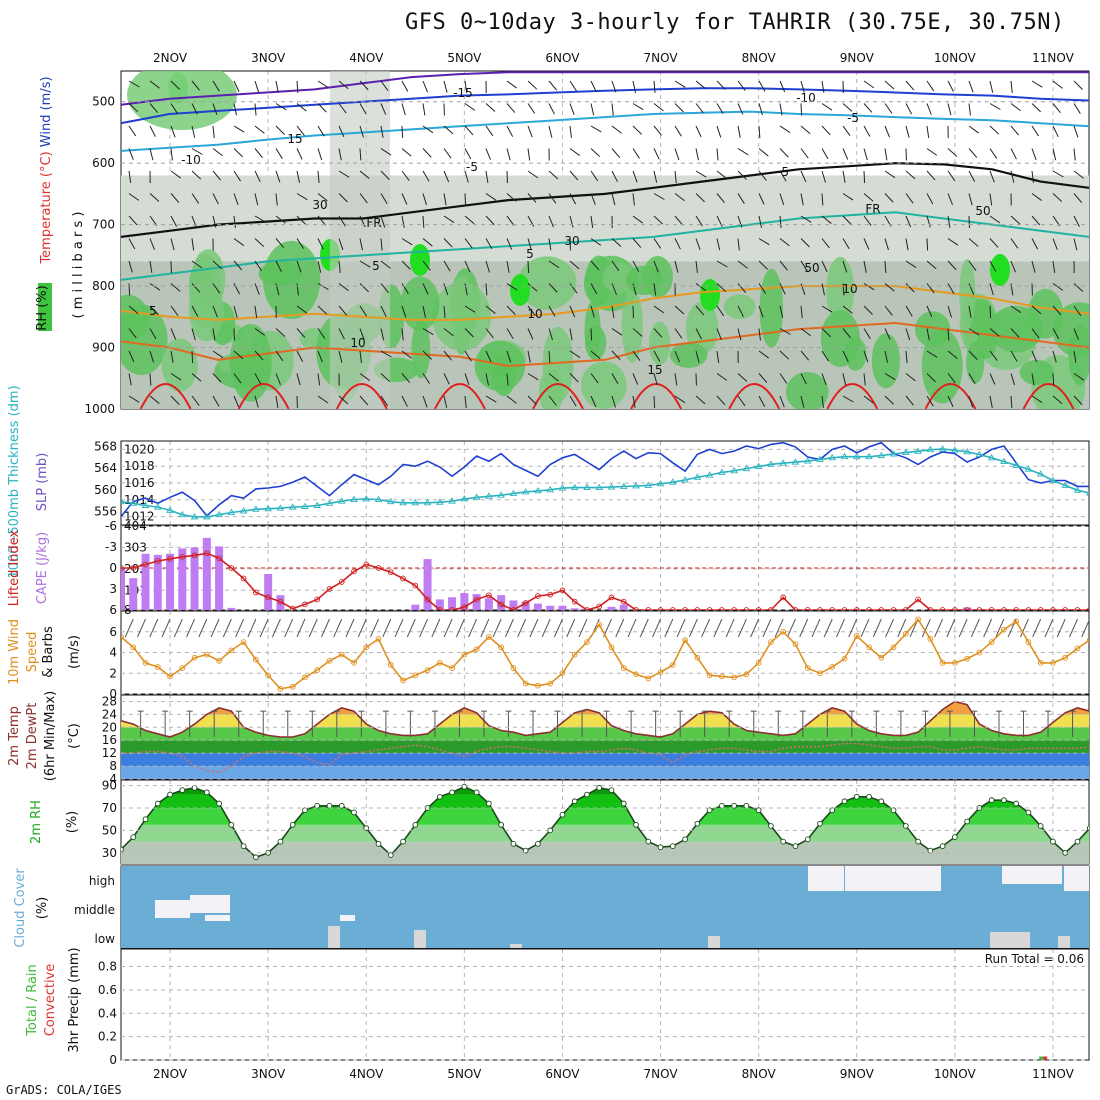  I want to click on date-label-top: 2NOV, so click(170, 58).